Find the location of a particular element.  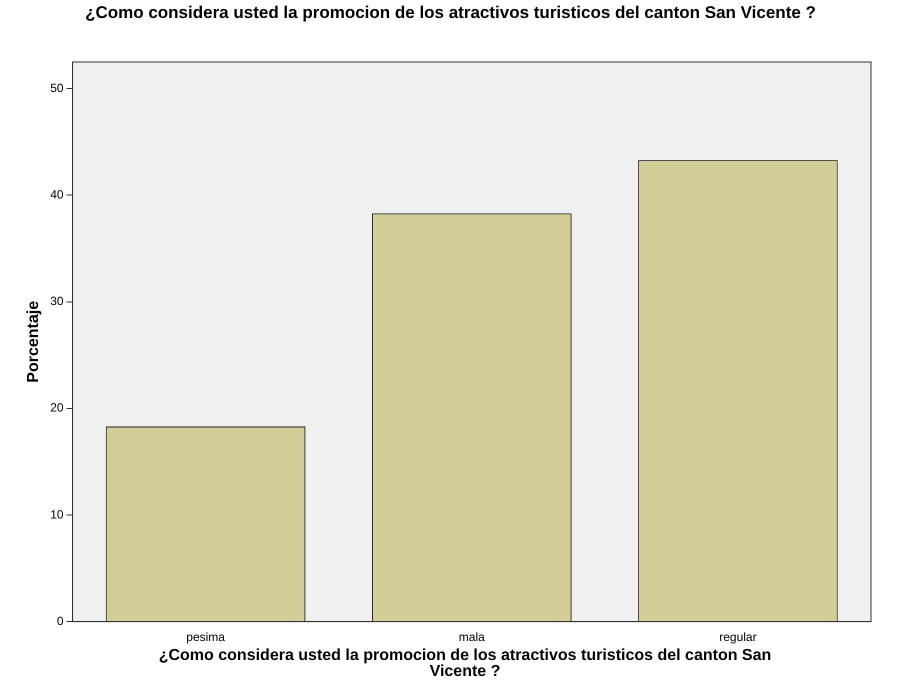

y-tick-label: 20 is located at coordinates (57, 407).